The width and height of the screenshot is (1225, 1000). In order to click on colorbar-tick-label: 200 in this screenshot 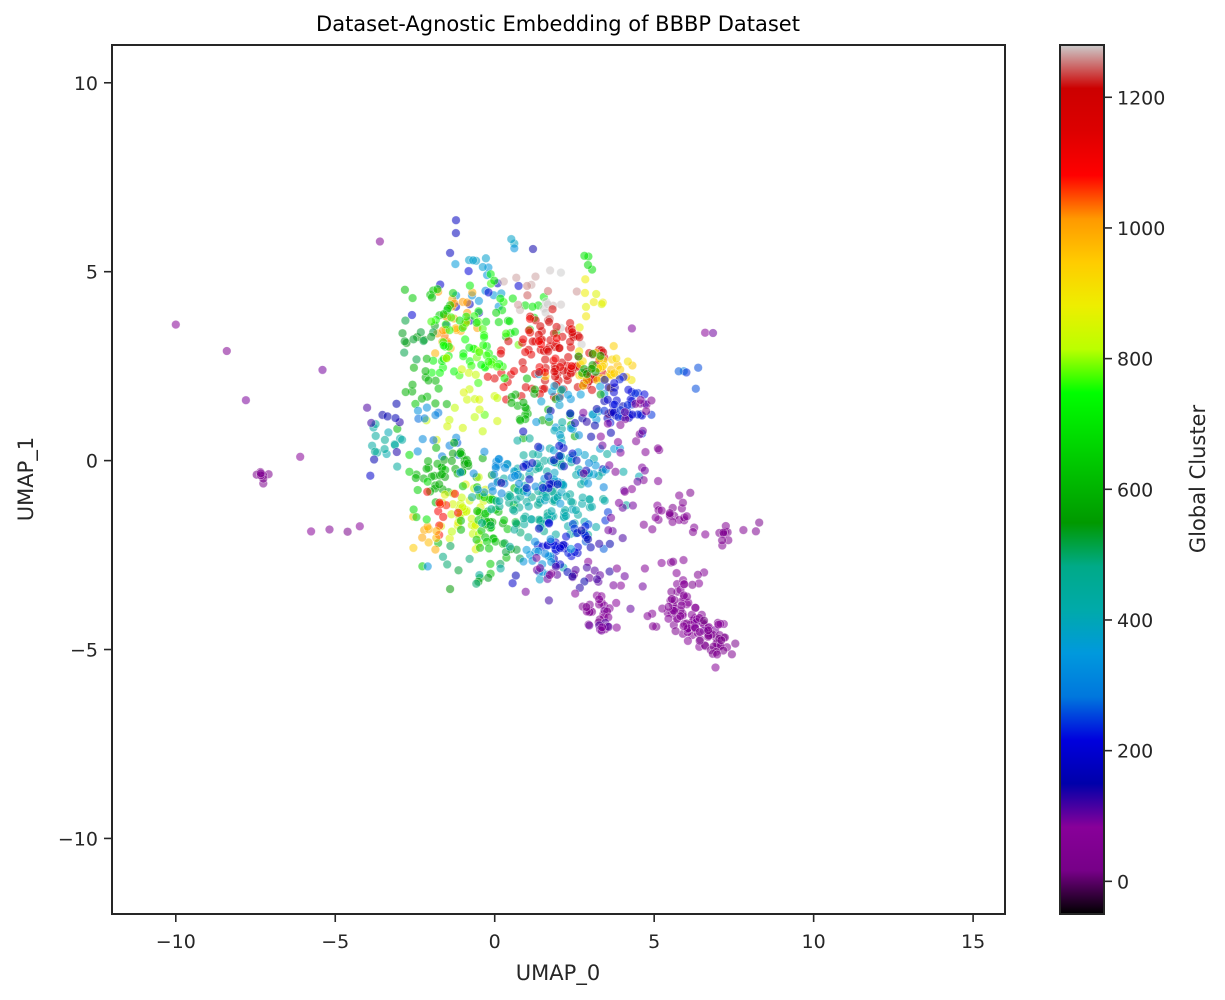, I will do `click(1135, 752)`.